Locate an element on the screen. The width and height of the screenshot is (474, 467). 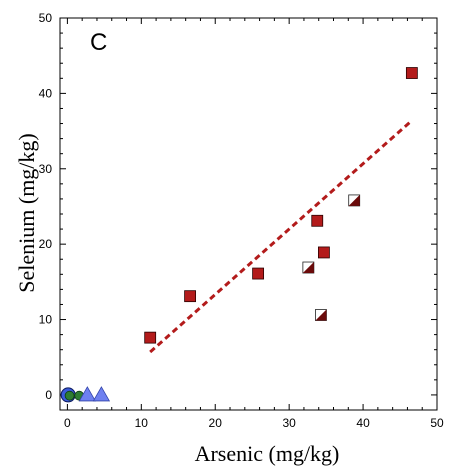
x-axis-title: Arsenic (mg/kg) is located at coordinates (267, 453).